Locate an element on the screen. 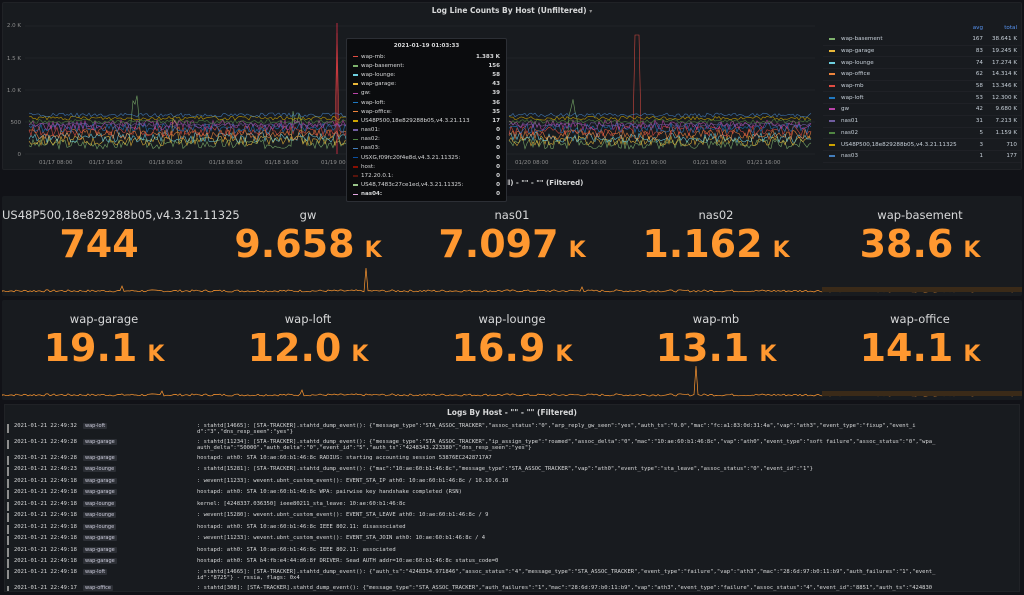  stat-title: US48P500,18e829288b05,v4.3.21.11325 is located at coordinates (121, 215).